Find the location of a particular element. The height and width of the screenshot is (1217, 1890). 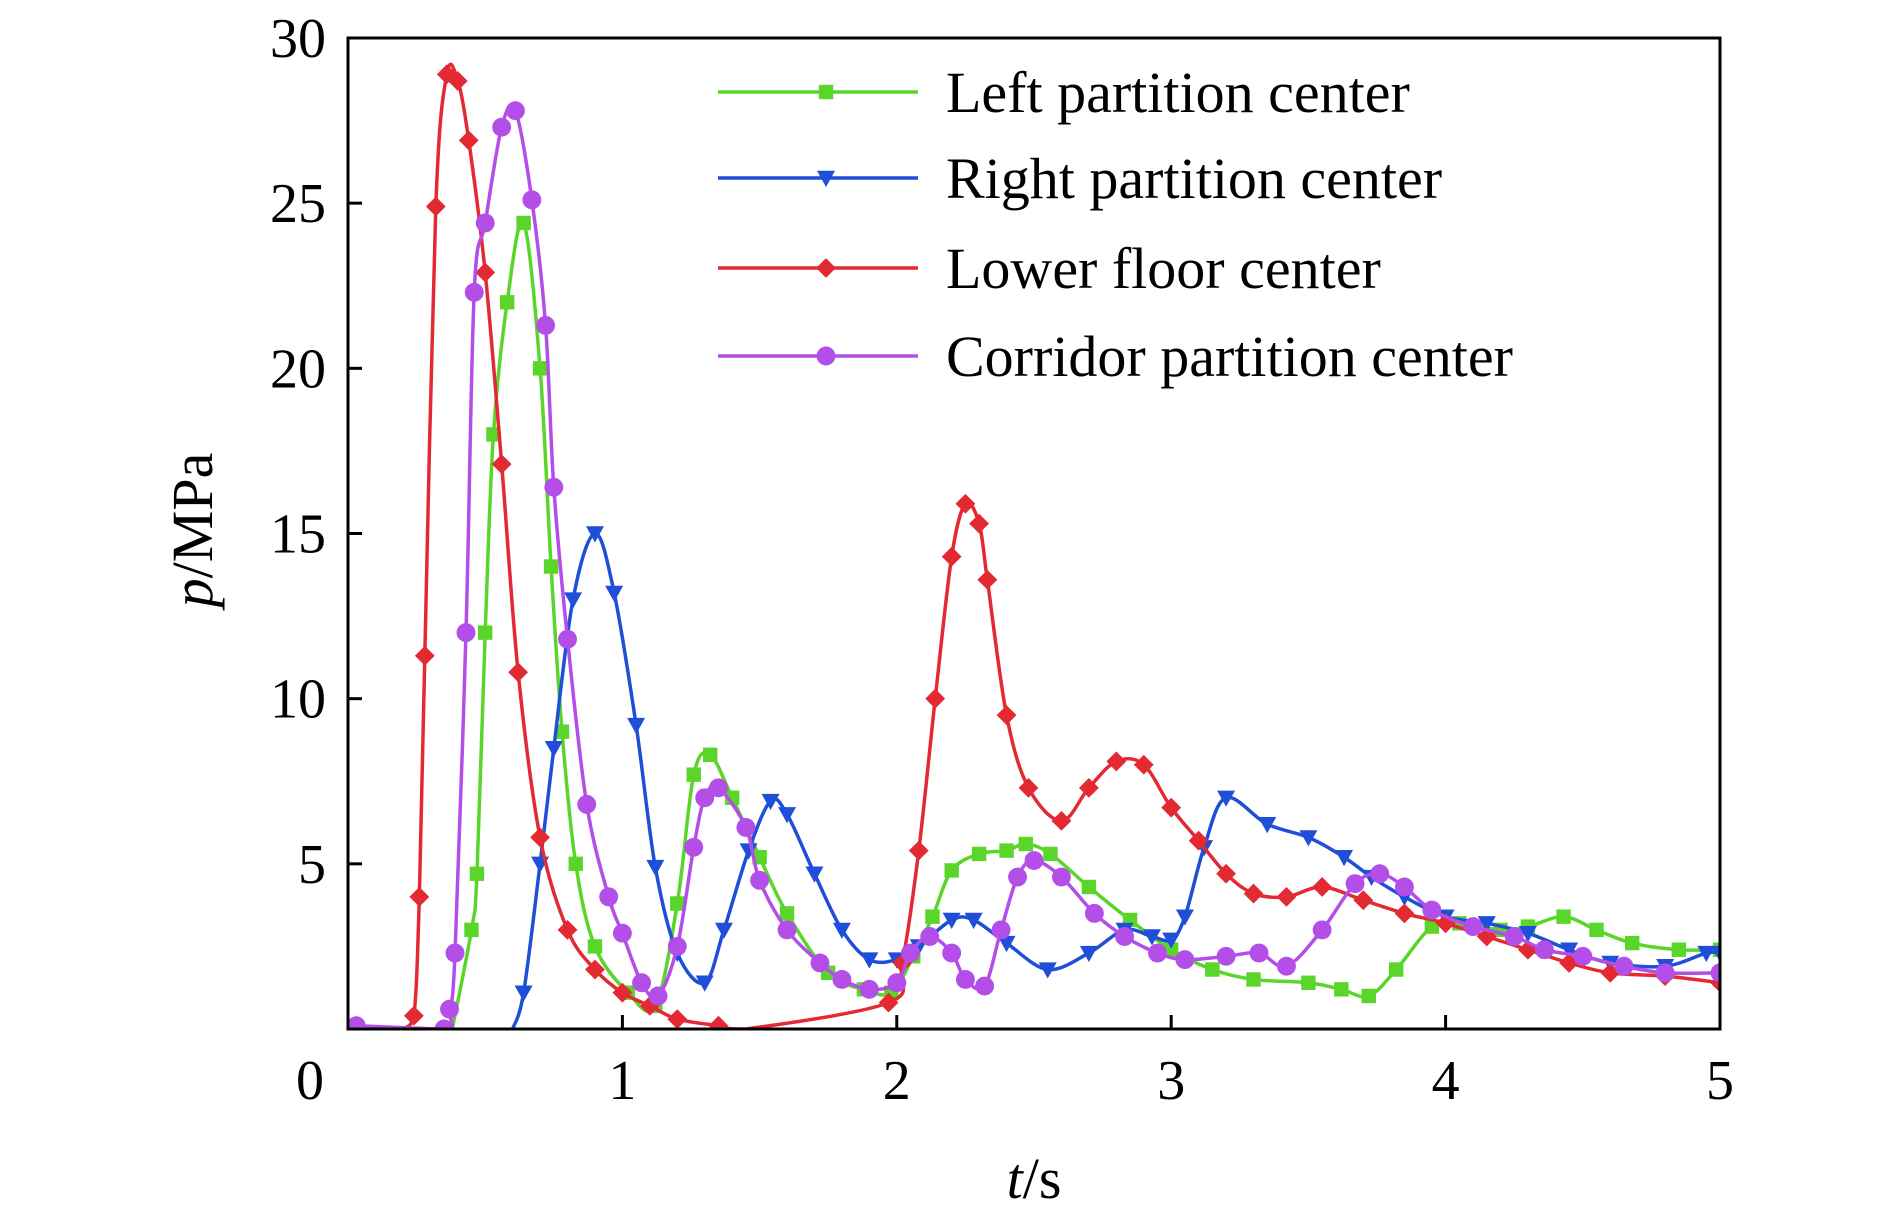

x-axis-unit: /s is located at coordinates (1042, 1178).